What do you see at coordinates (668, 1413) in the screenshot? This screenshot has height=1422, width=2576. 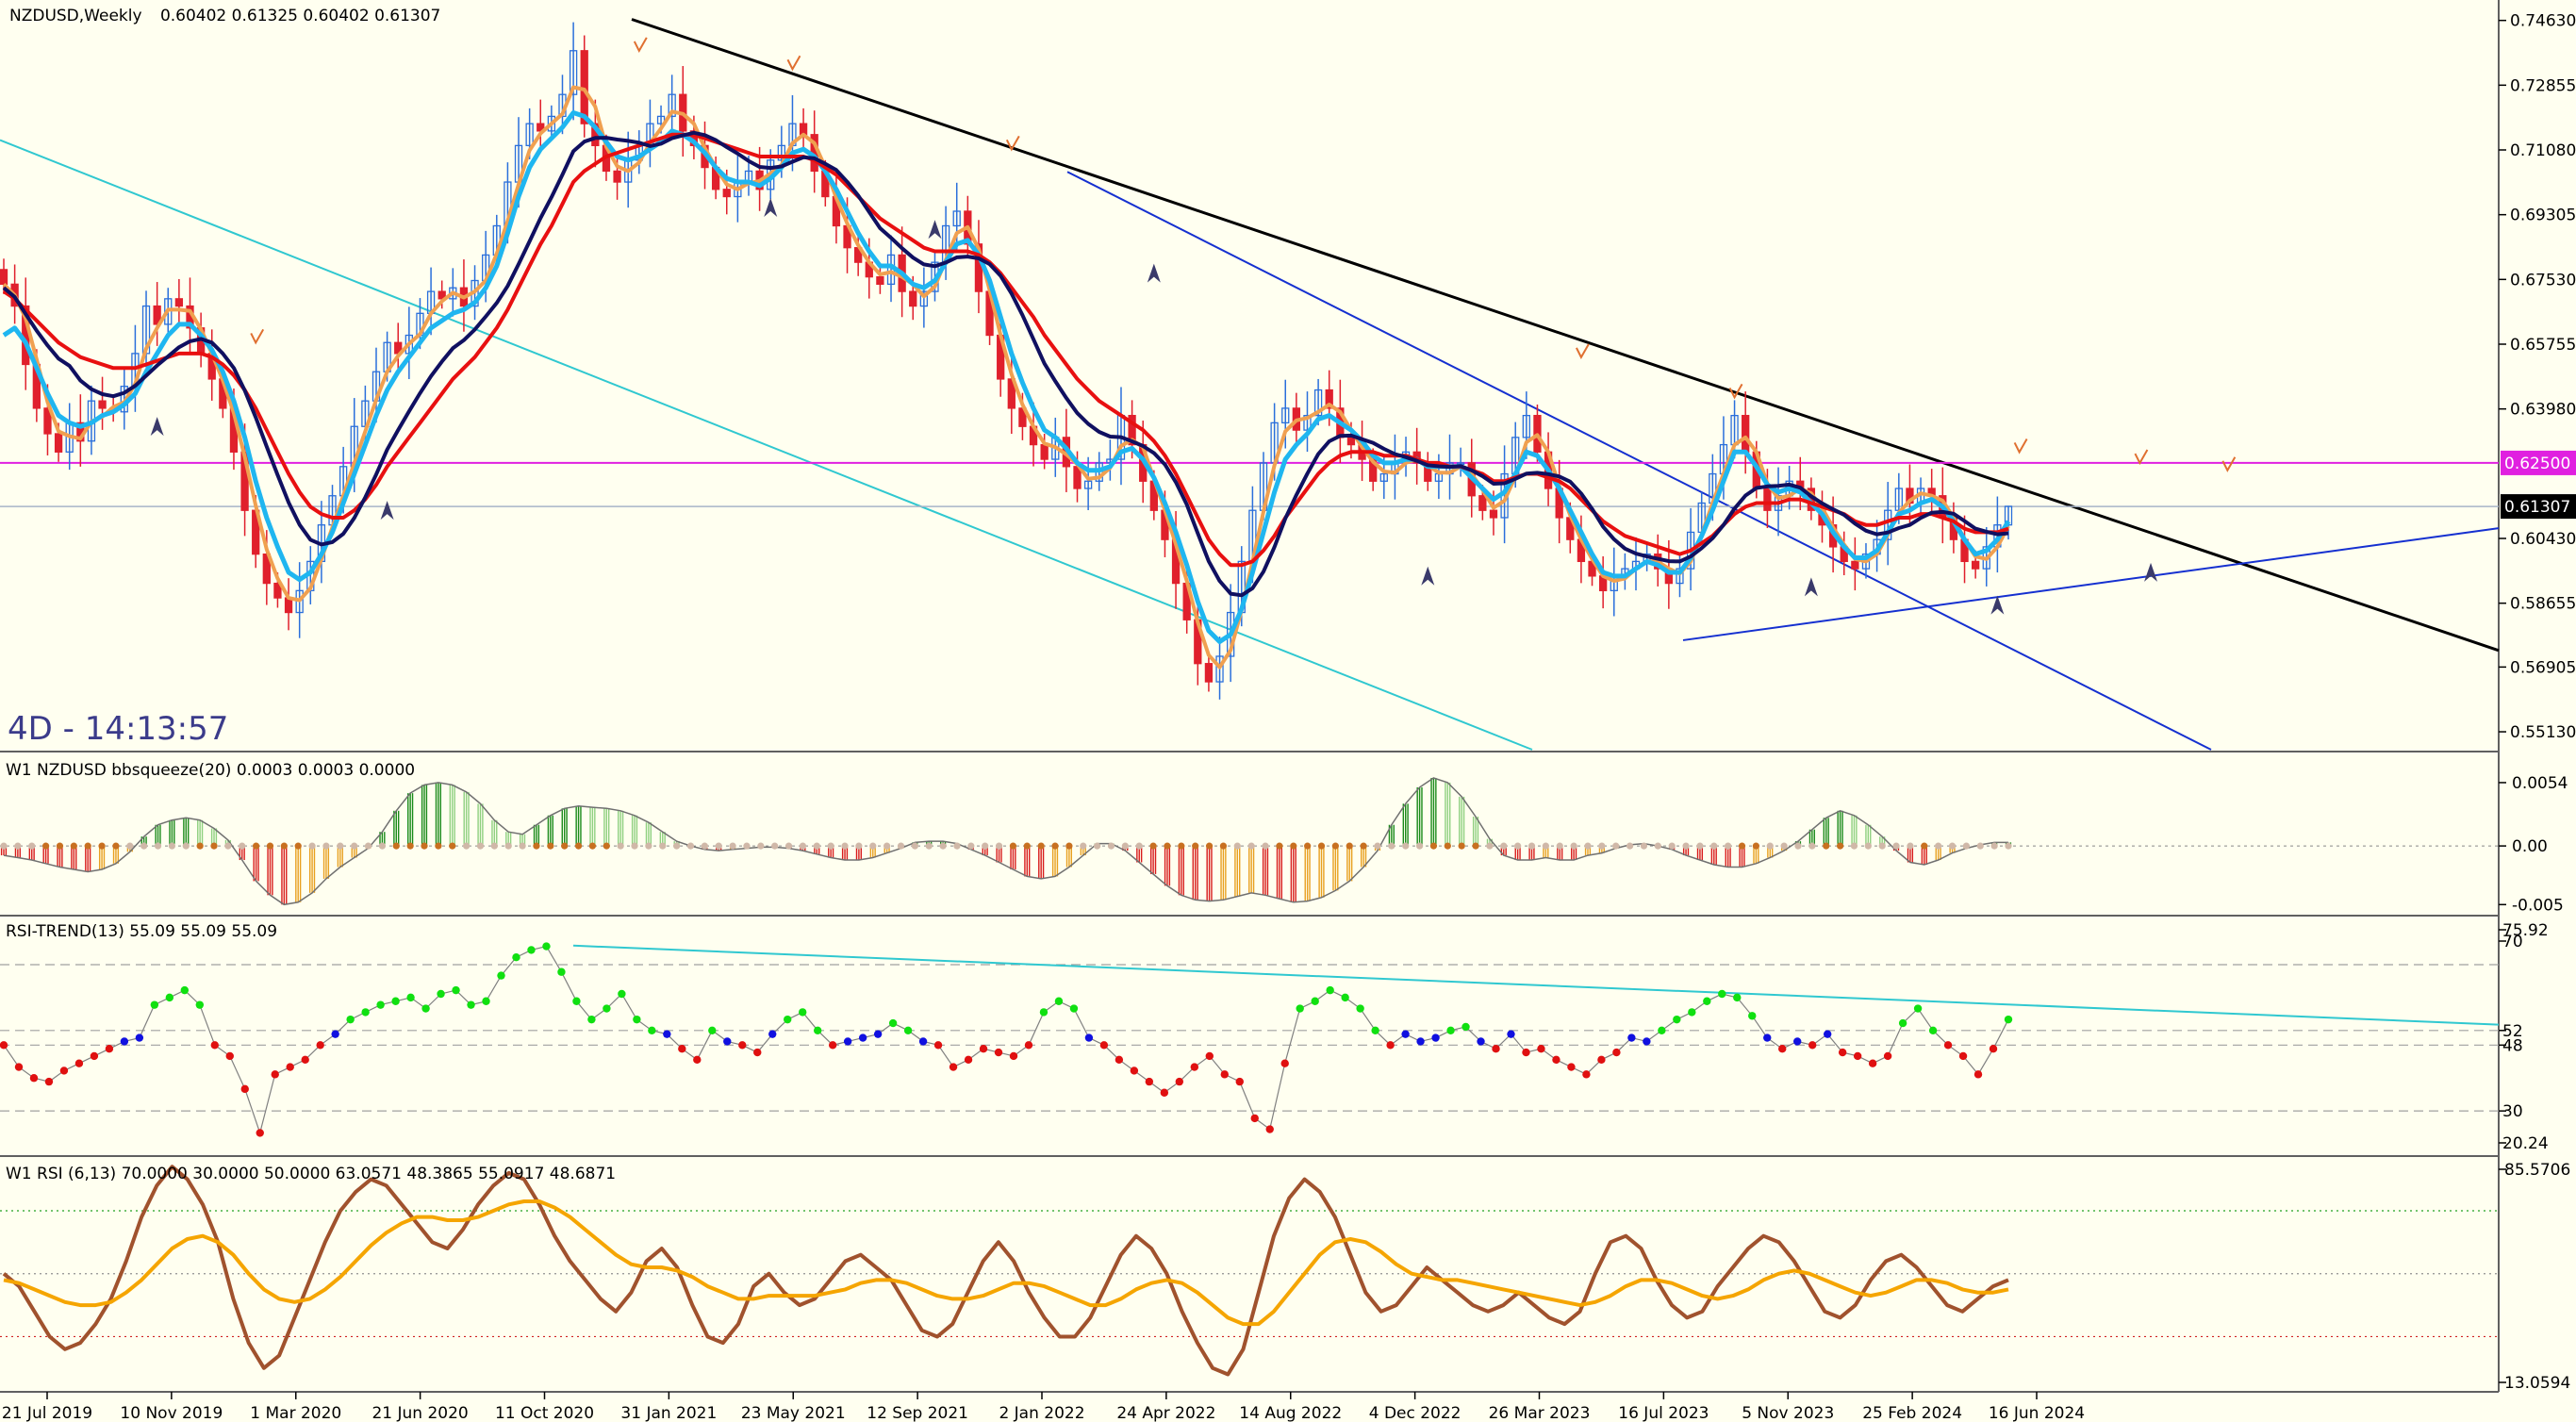 I see `time-label: 31 Jan 2021` at bounding box center [668, 1413].